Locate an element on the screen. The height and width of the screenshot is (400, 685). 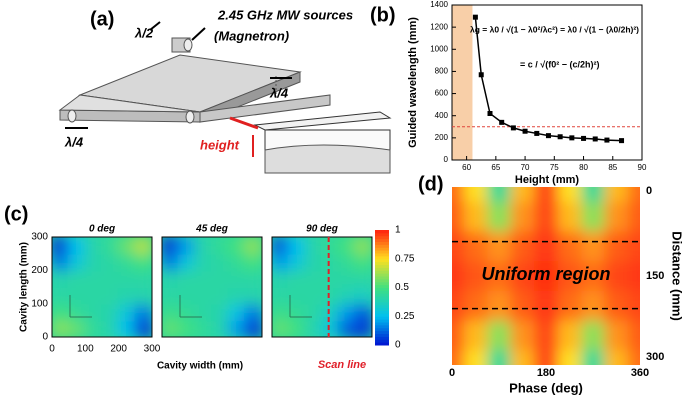
y-tick-label: 150 is located at coordinates (655, 276).